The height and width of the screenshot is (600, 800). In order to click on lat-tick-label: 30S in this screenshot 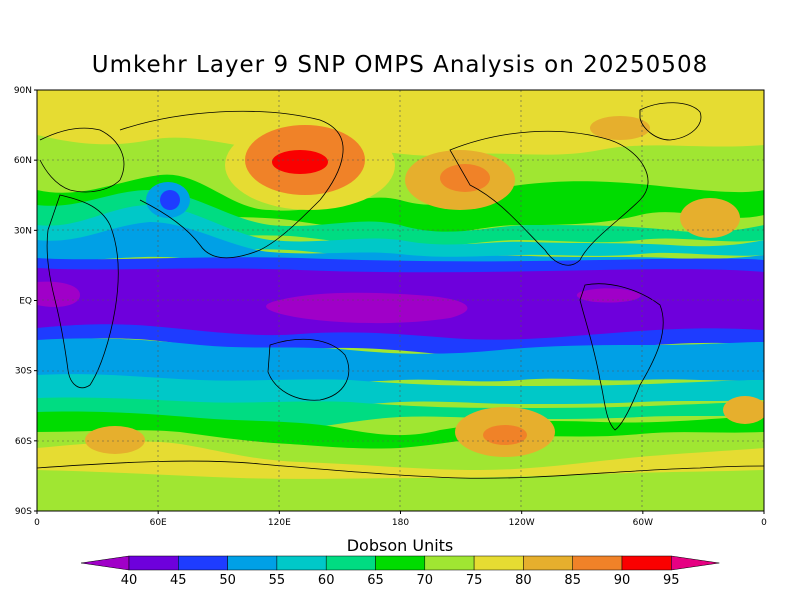, I will do `click(23, 372)`.